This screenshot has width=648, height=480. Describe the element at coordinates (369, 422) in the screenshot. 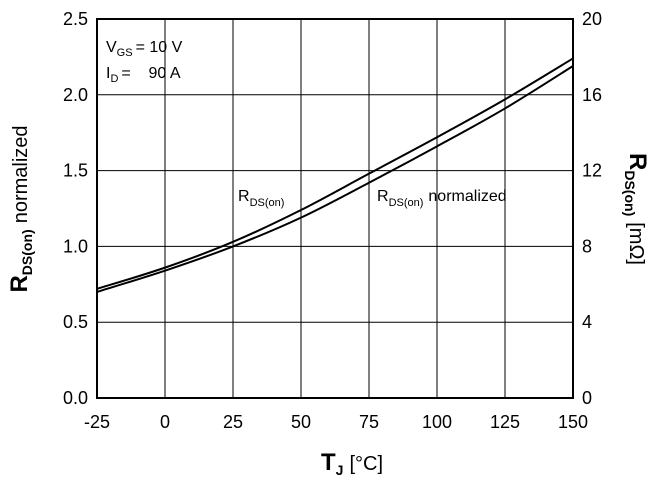

I see `x-tick-label: 75` at that location.